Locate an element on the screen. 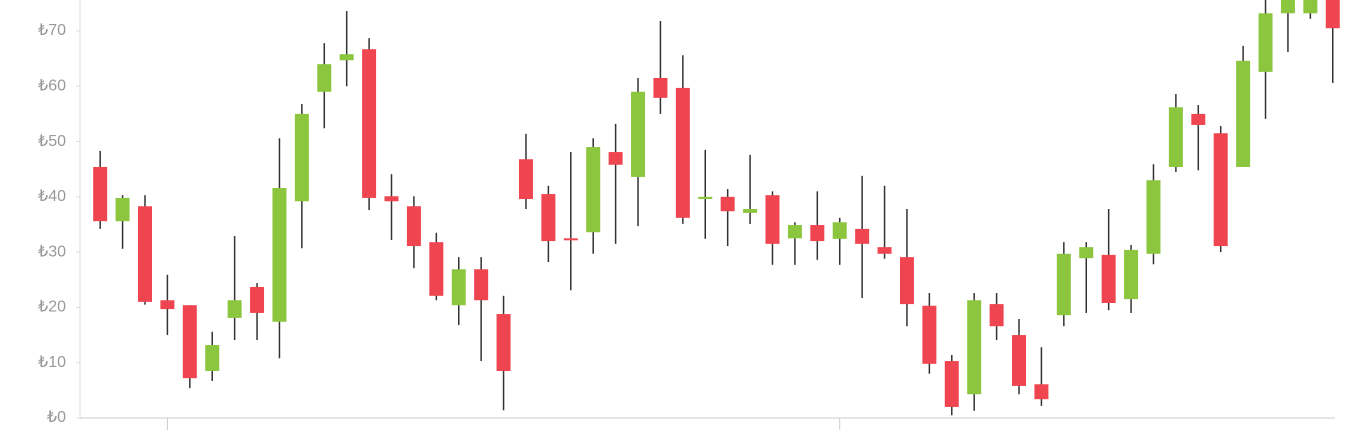 This screenshot has height=430, width=1360. y-tick-label: ₺20 is located at coordinates (52, 307).